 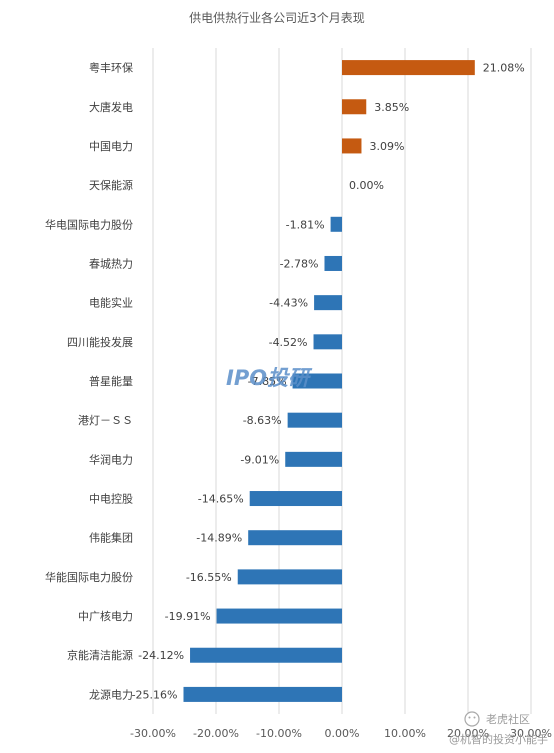 I want to click on data-label: -2.78%, so click(x=299, y=263).